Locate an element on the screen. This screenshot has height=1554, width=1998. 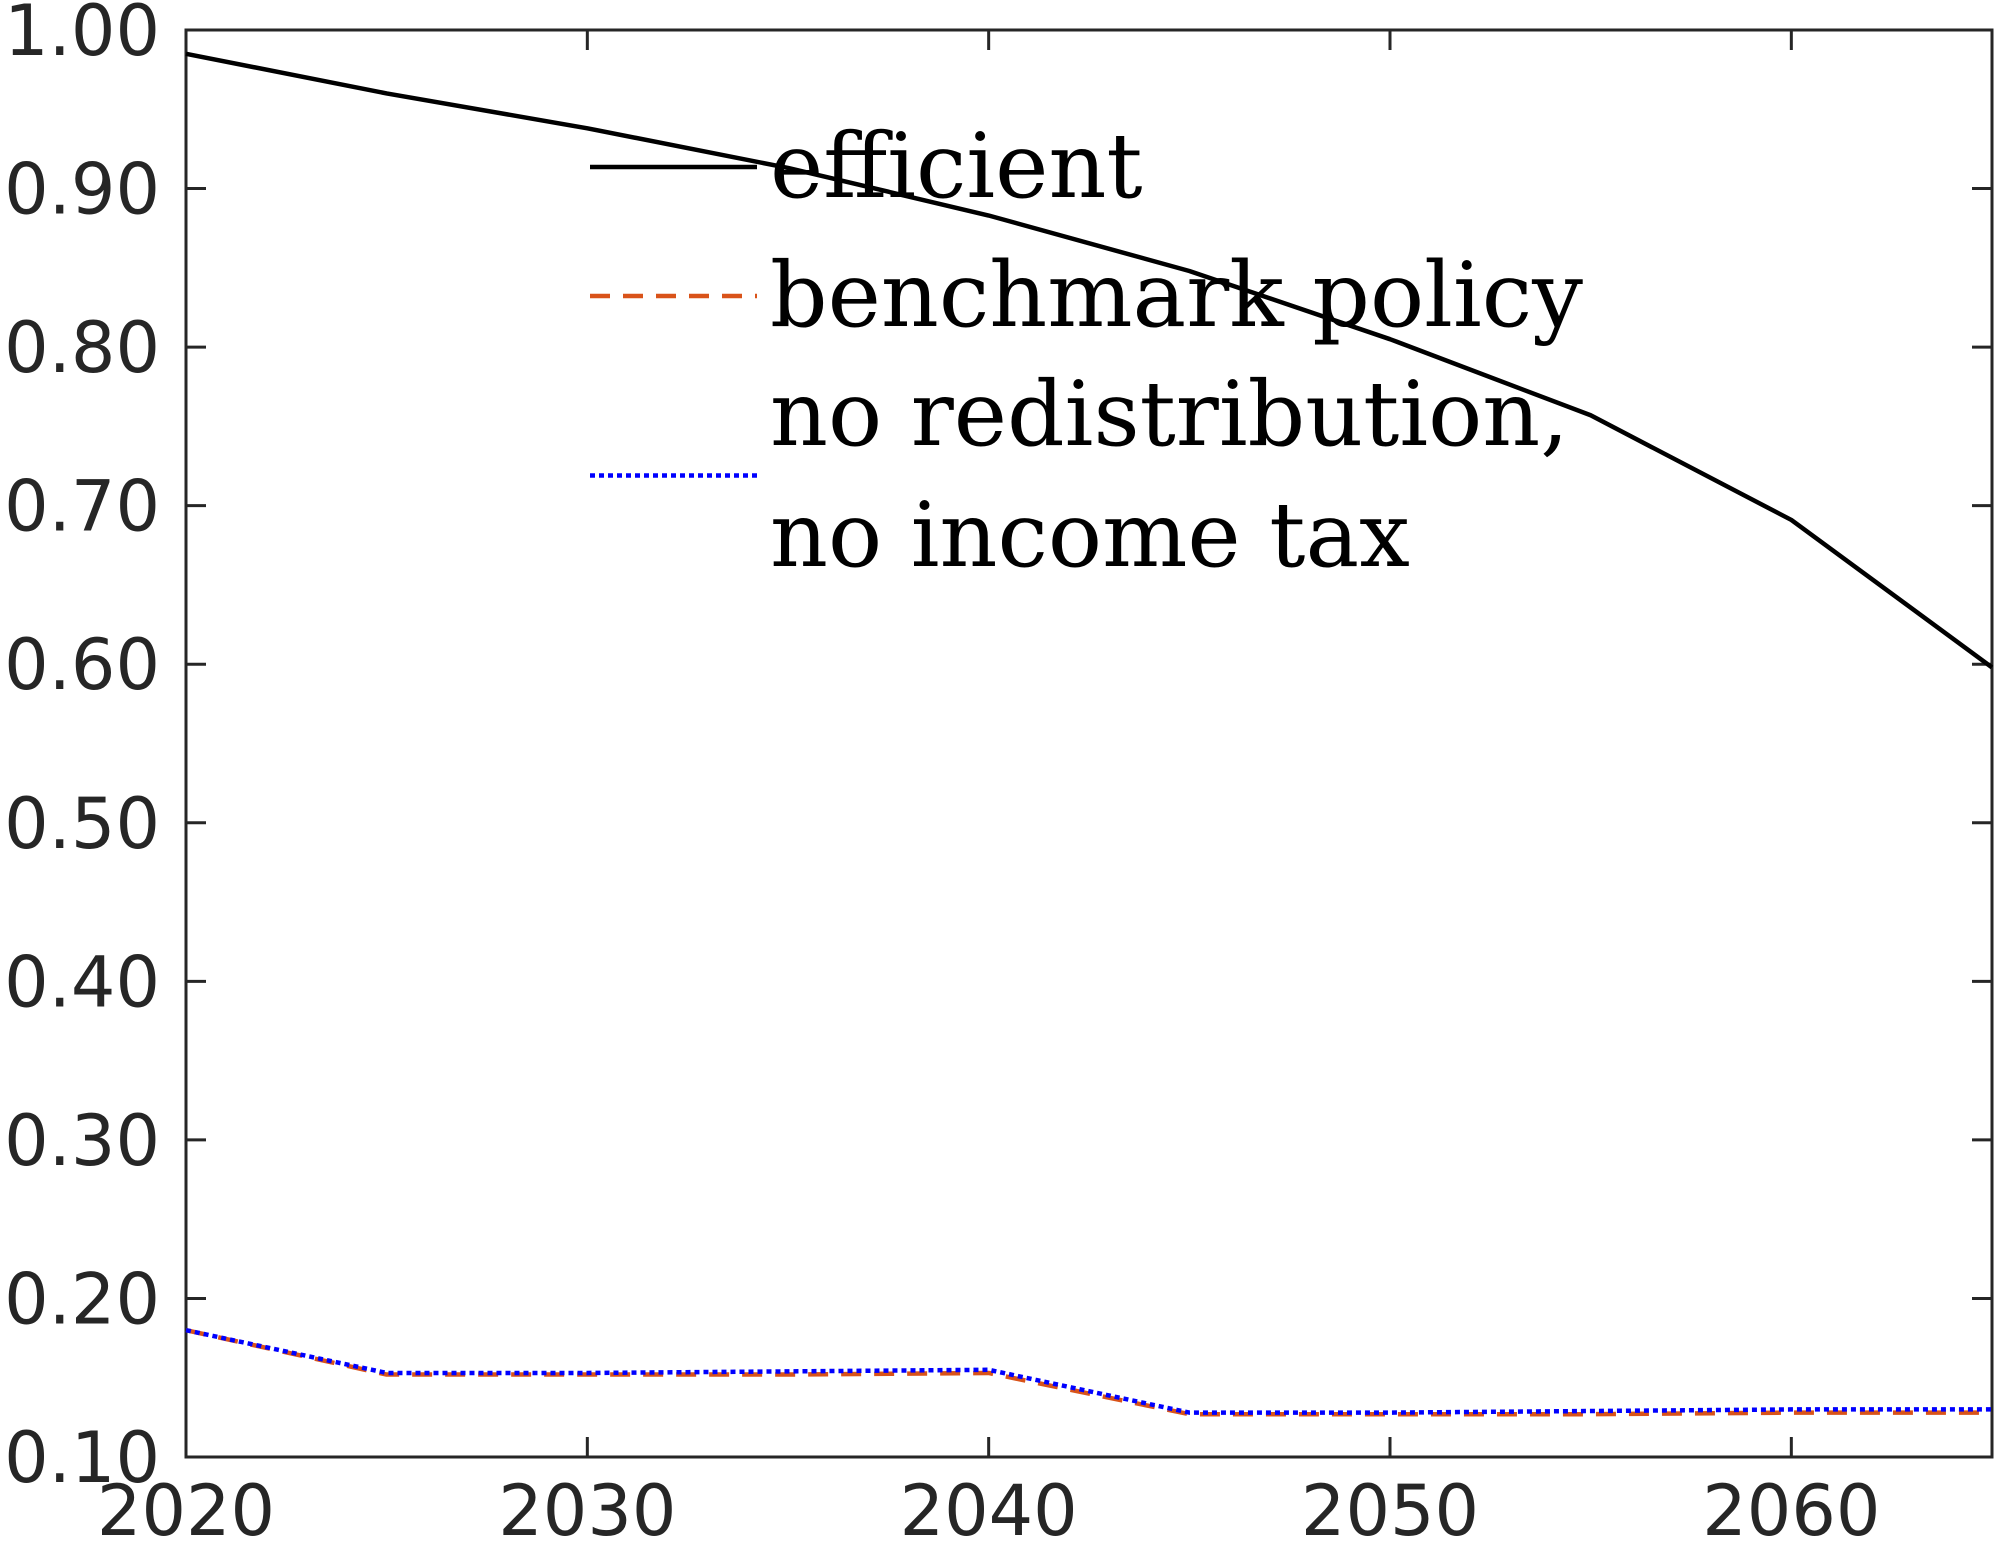
legend-label: no income tax is located at coordinates (1090, 535).